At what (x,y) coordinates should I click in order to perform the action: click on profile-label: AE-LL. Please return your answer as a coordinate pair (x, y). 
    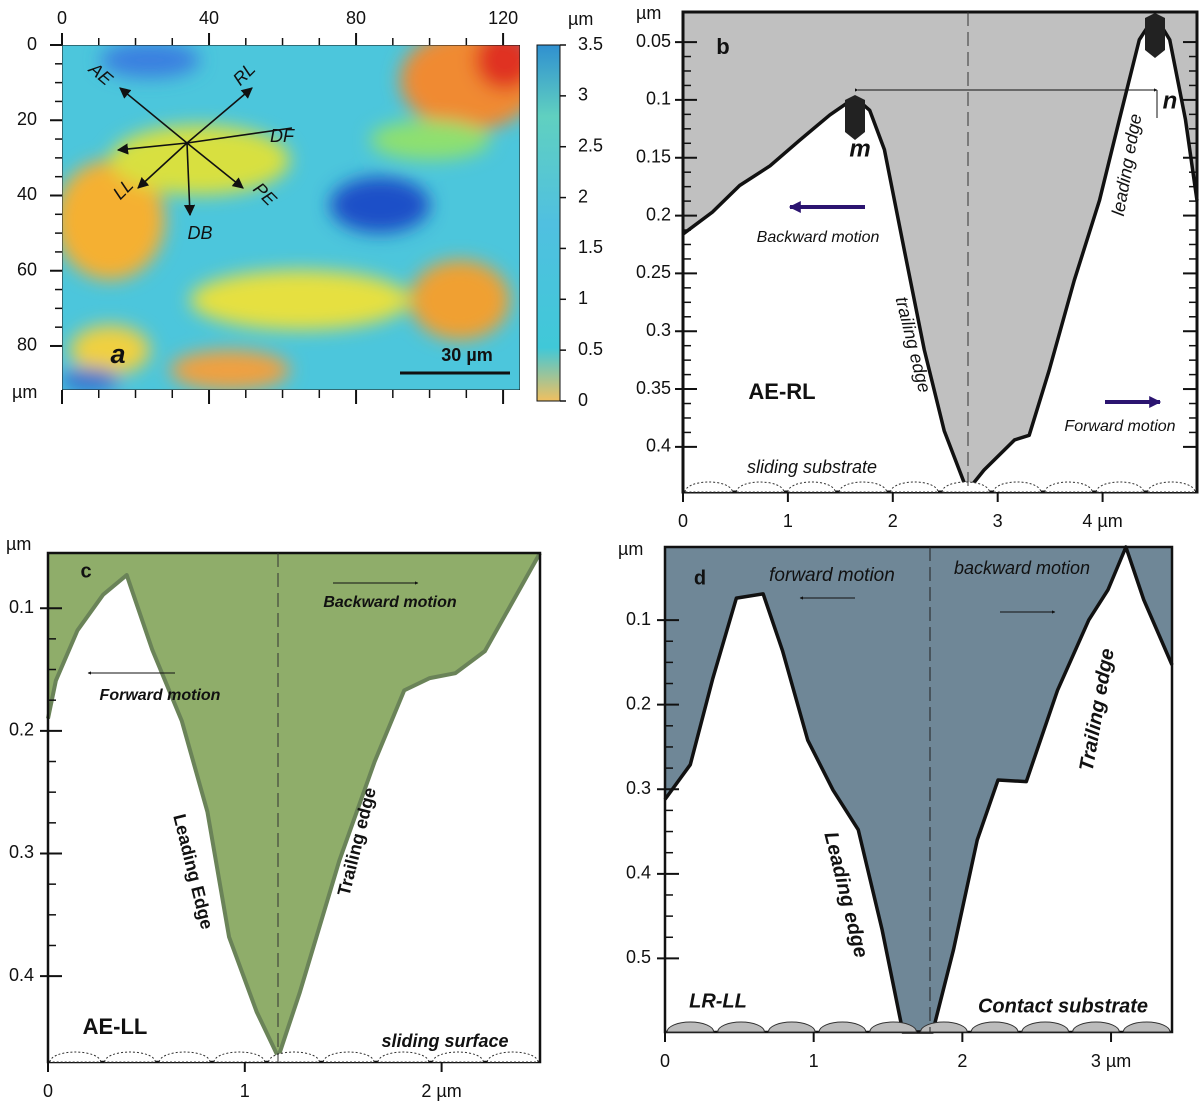
    Looking at the image, I should click on (115, 1026).